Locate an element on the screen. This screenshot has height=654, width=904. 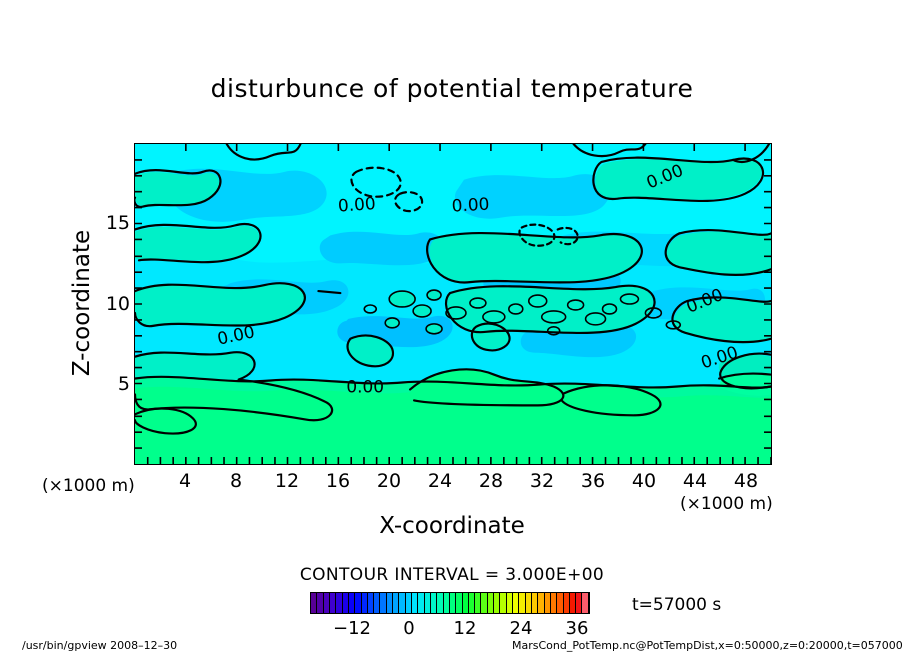
colorbar is located at coordinates (450, 603).